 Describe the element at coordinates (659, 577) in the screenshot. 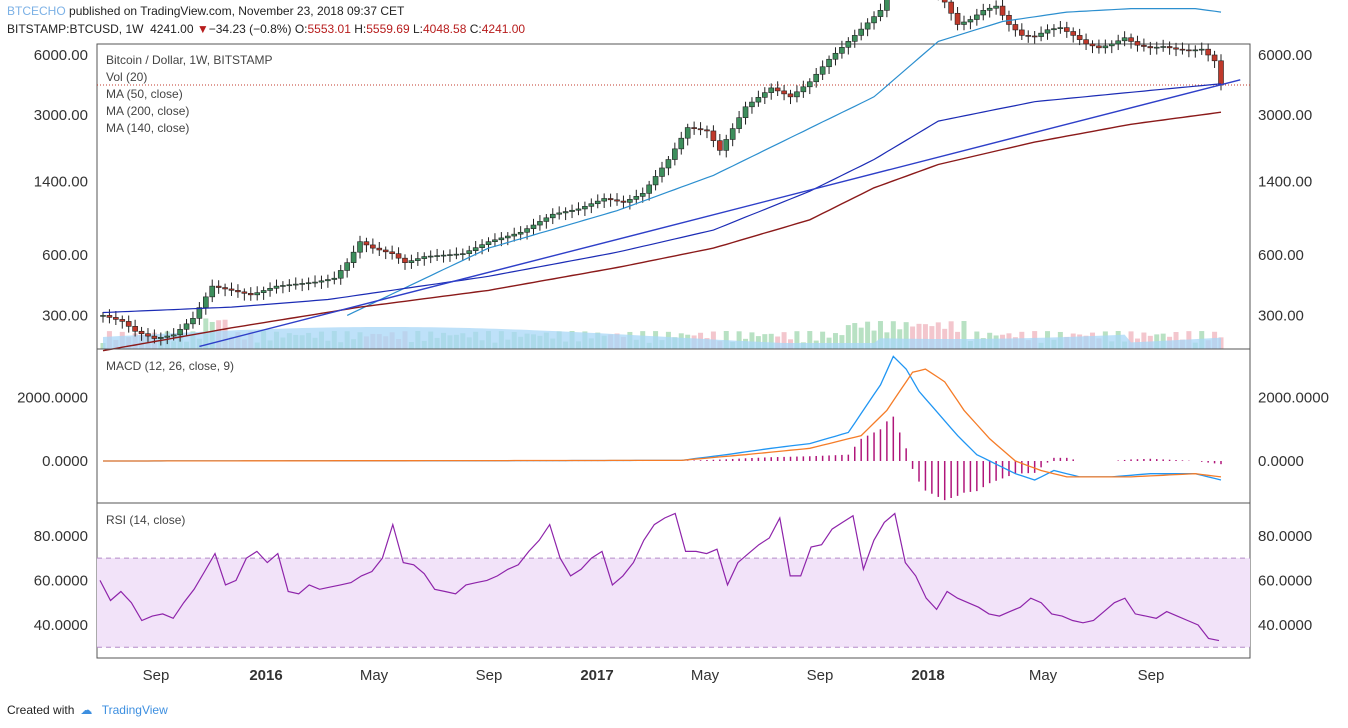

I see `rsi-line` at that location.